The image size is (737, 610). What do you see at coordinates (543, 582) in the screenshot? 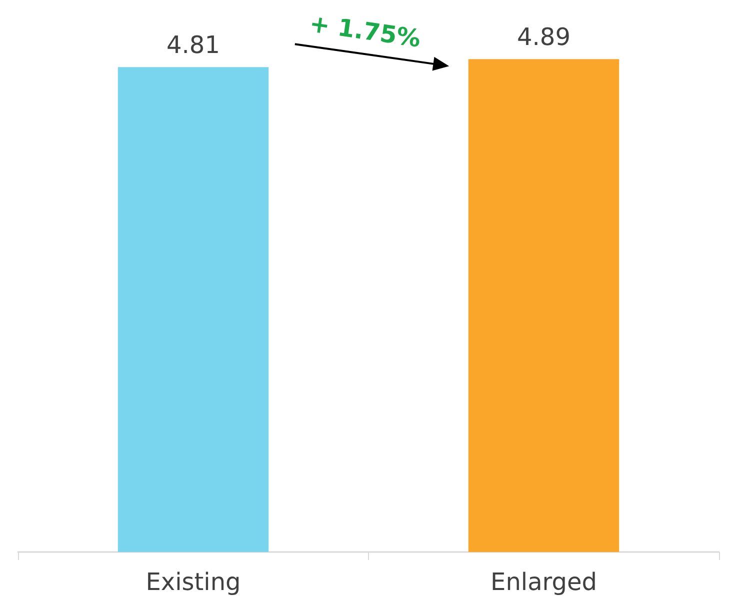
I see `x-tick-label: Enlarged` at bounding box center [543, 582].